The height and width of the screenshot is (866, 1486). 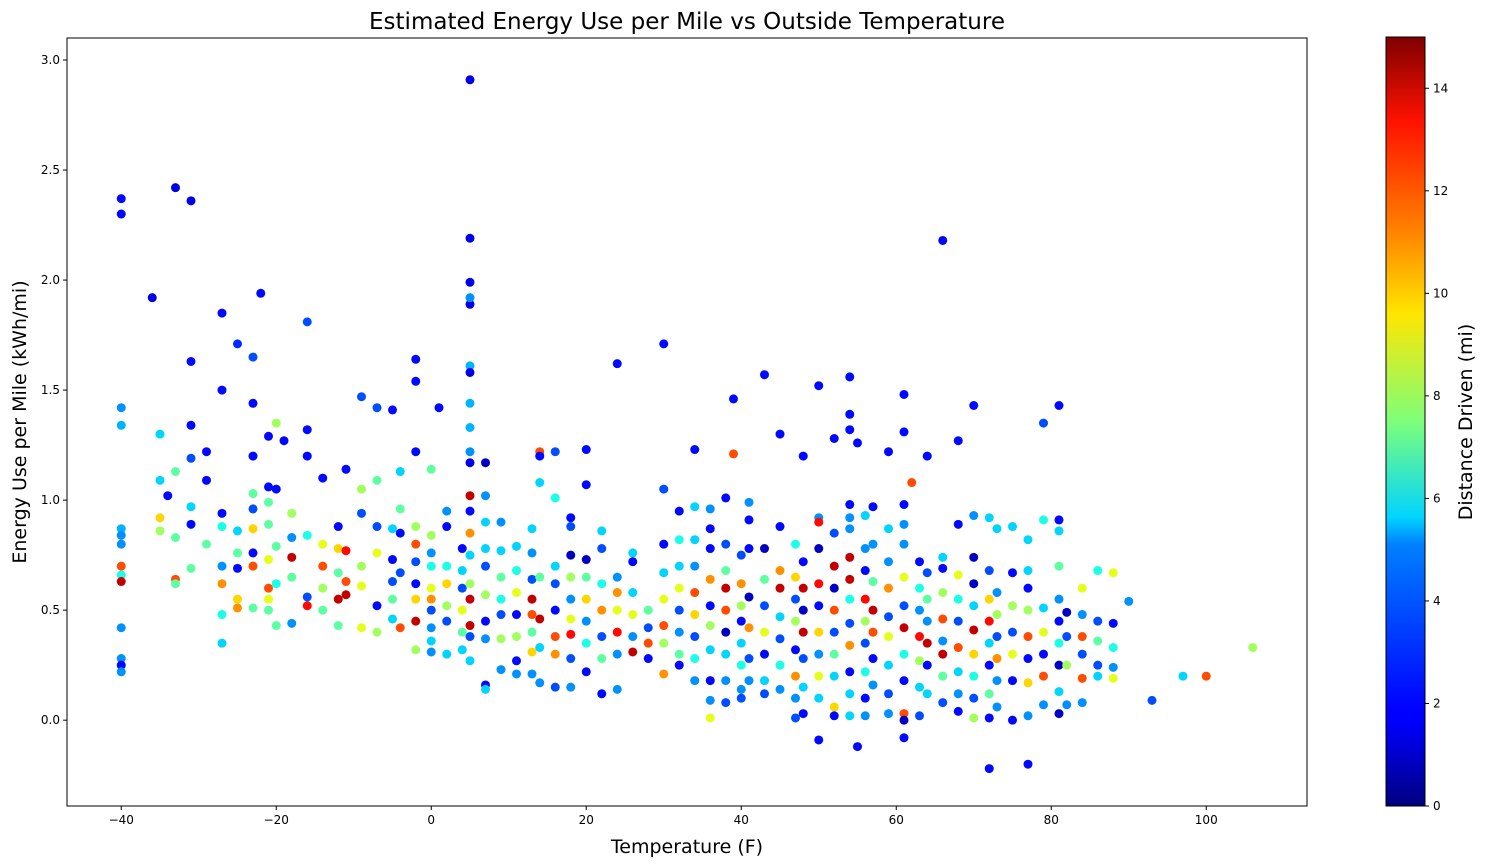 I want to click on colorbar-tick-label: 0, so click(x=1437, y=806).